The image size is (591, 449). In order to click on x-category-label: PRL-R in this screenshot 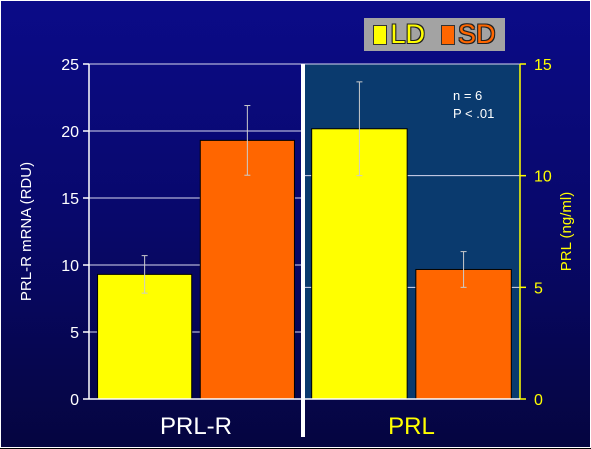, I will do `click(196, 426)`.